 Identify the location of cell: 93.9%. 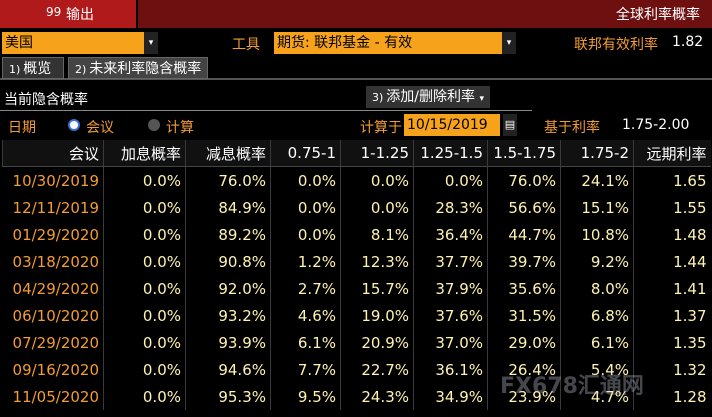
(228, 342).